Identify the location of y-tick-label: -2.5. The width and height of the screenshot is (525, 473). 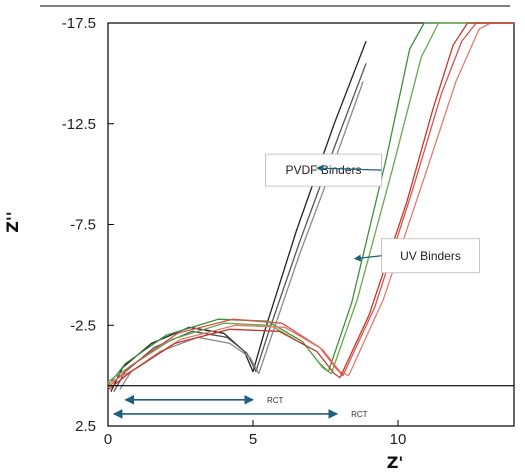
(83, 325).